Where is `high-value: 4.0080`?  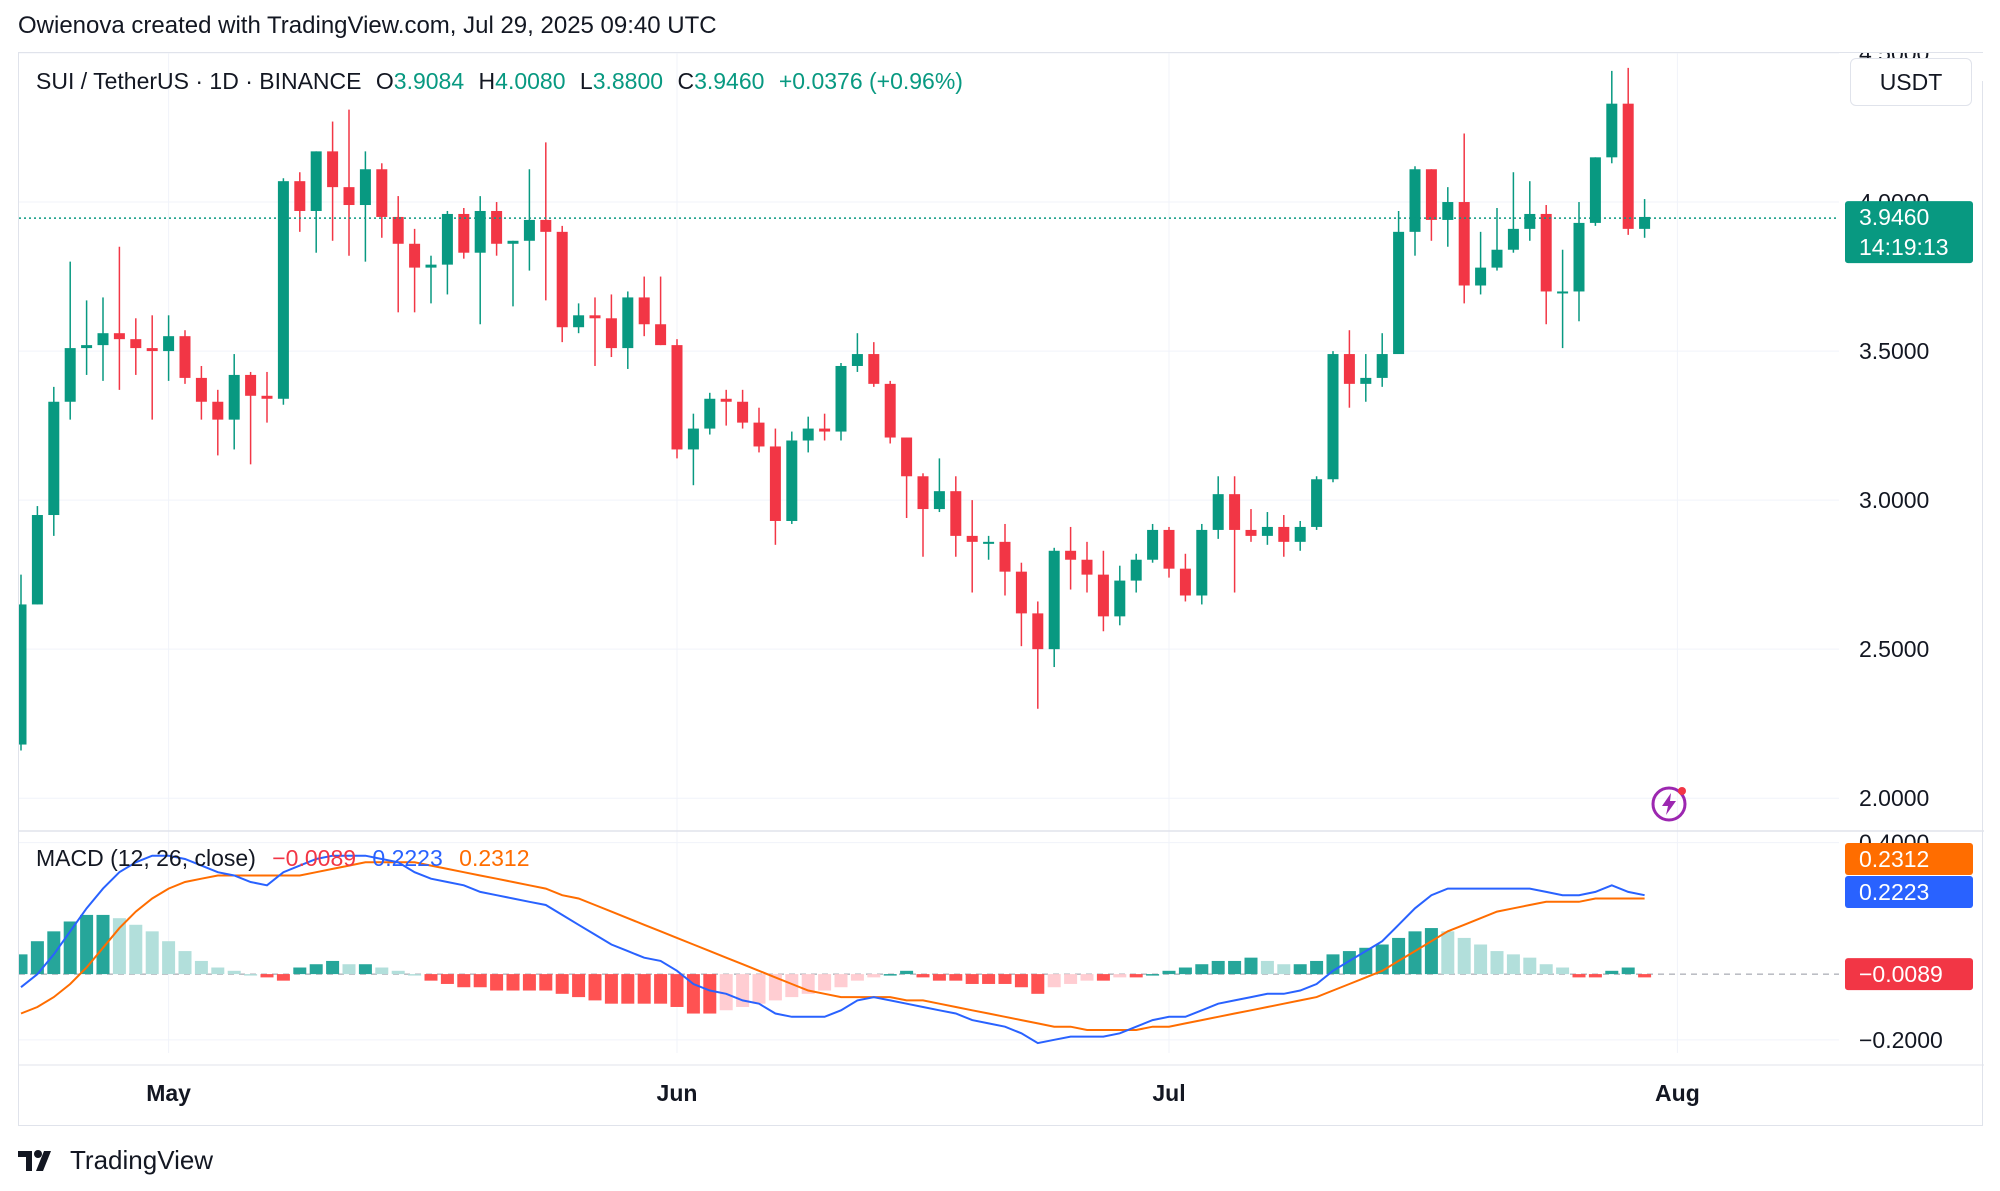 high-value: 4.0080 is located at coordinates (530, 81).